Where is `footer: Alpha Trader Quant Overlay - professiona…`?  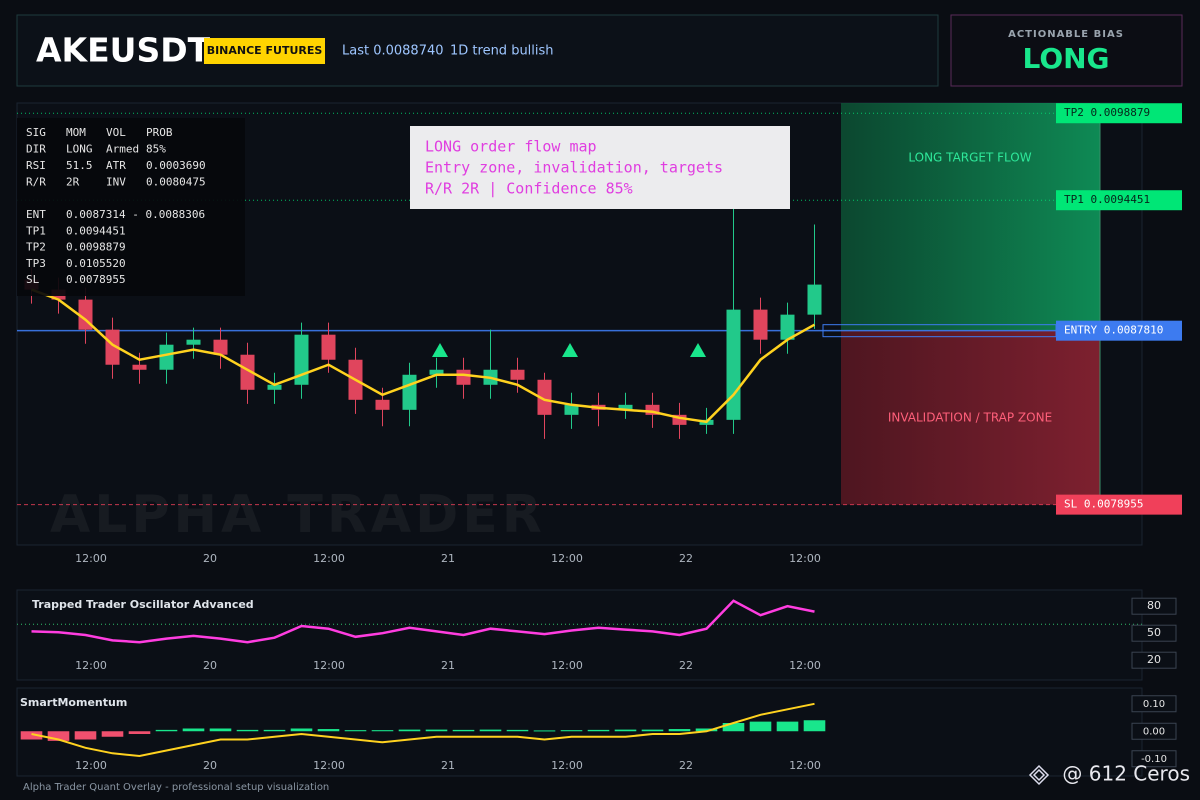
footer: Alpha Trader Quant Overlay - professiona… is located at coordinates (176, 787).